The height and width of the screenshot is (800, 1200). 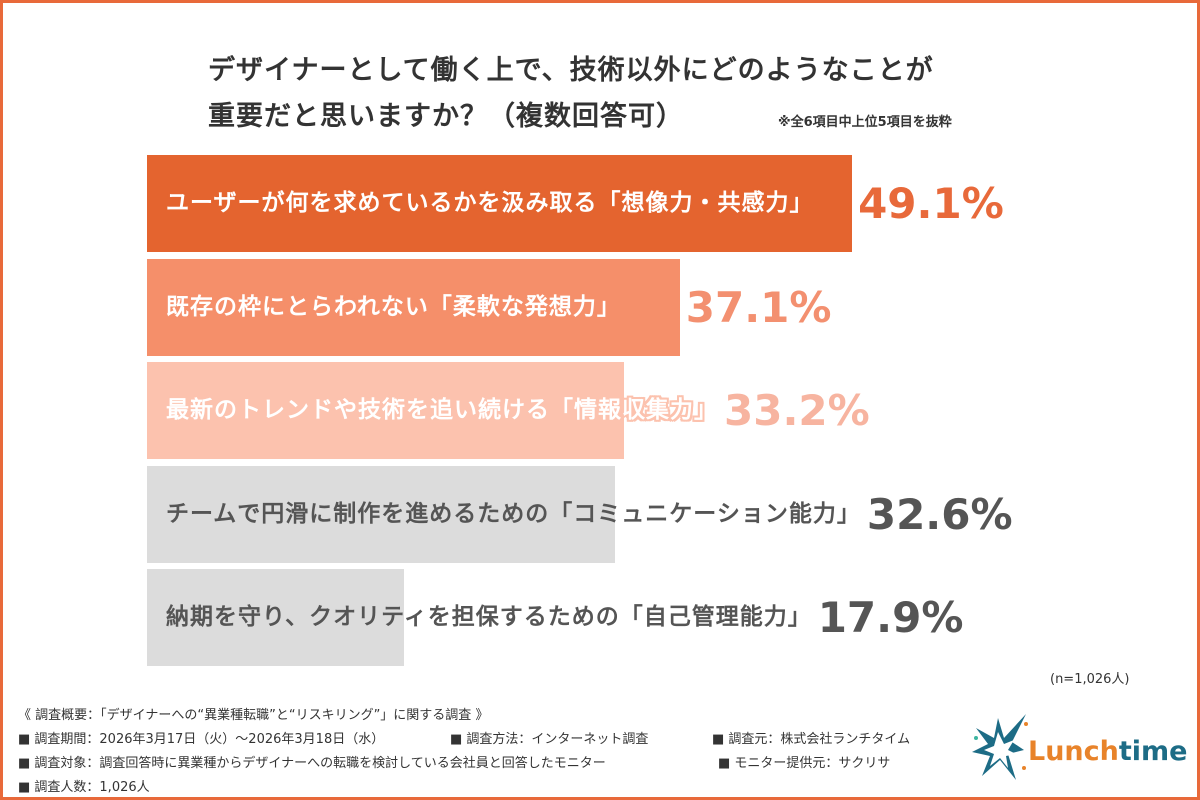 What do you see at coordinates (811, 739) in the screenshot?
I see `footer-source: ■ 調査元：株式会社ランチタイム` at bounding box center [811, 739].